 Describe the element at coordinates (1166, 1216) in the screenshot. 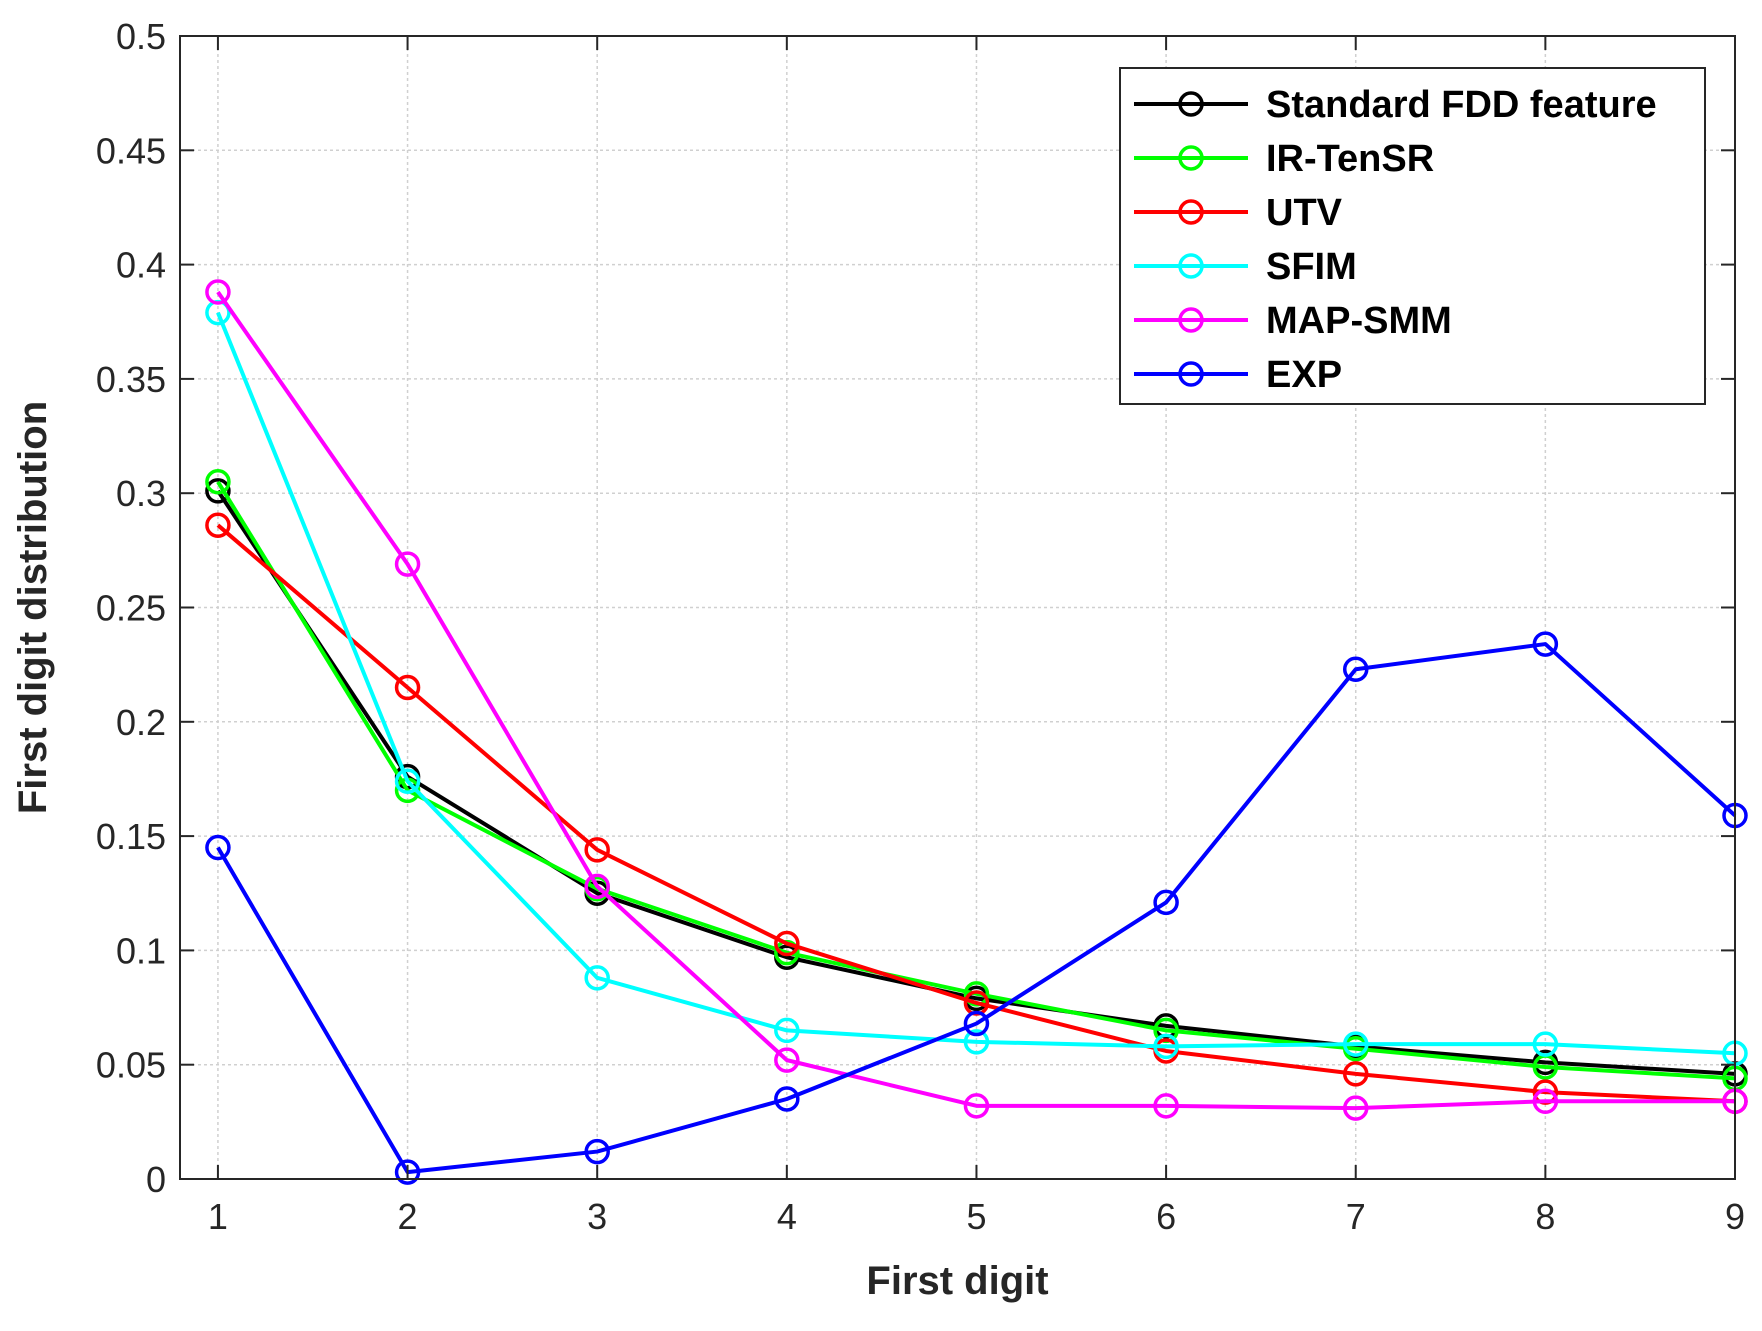

I see `x-tick-label: 6` at that location.